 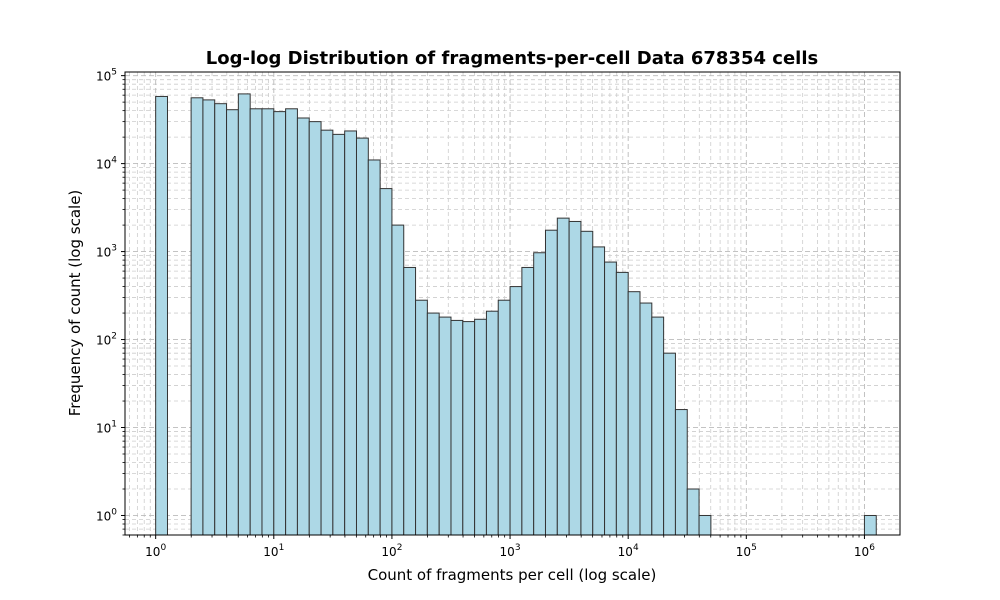 I want to click on x-tick-label: 10¹, so click(x=273, y=551).